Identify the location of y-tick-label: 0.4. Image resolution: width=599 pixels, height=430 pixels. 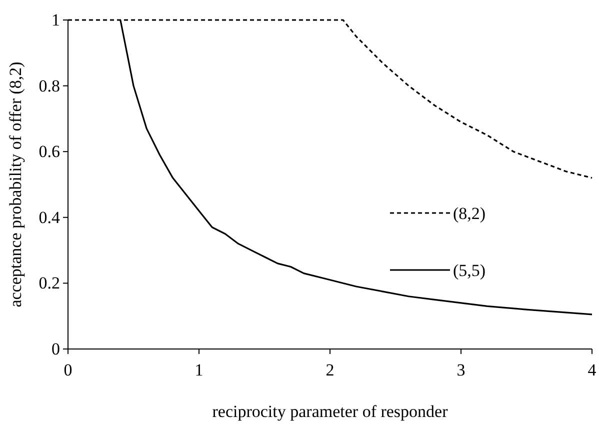
(49, 217).